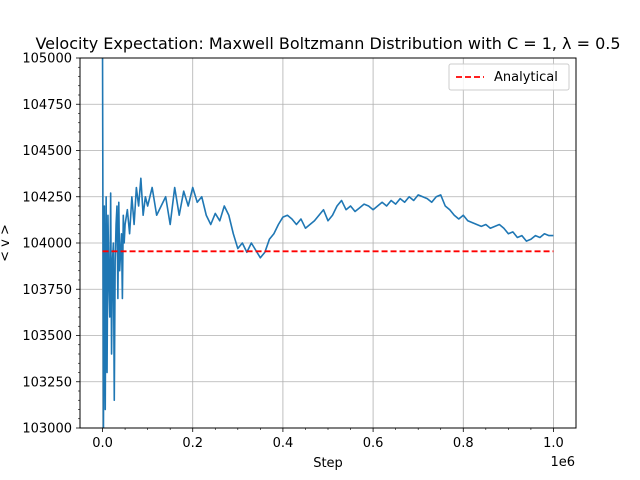  Describe the element at coordinates (283, 443) in the screenshot. I see `x-tick-label: 0.4` at that location.